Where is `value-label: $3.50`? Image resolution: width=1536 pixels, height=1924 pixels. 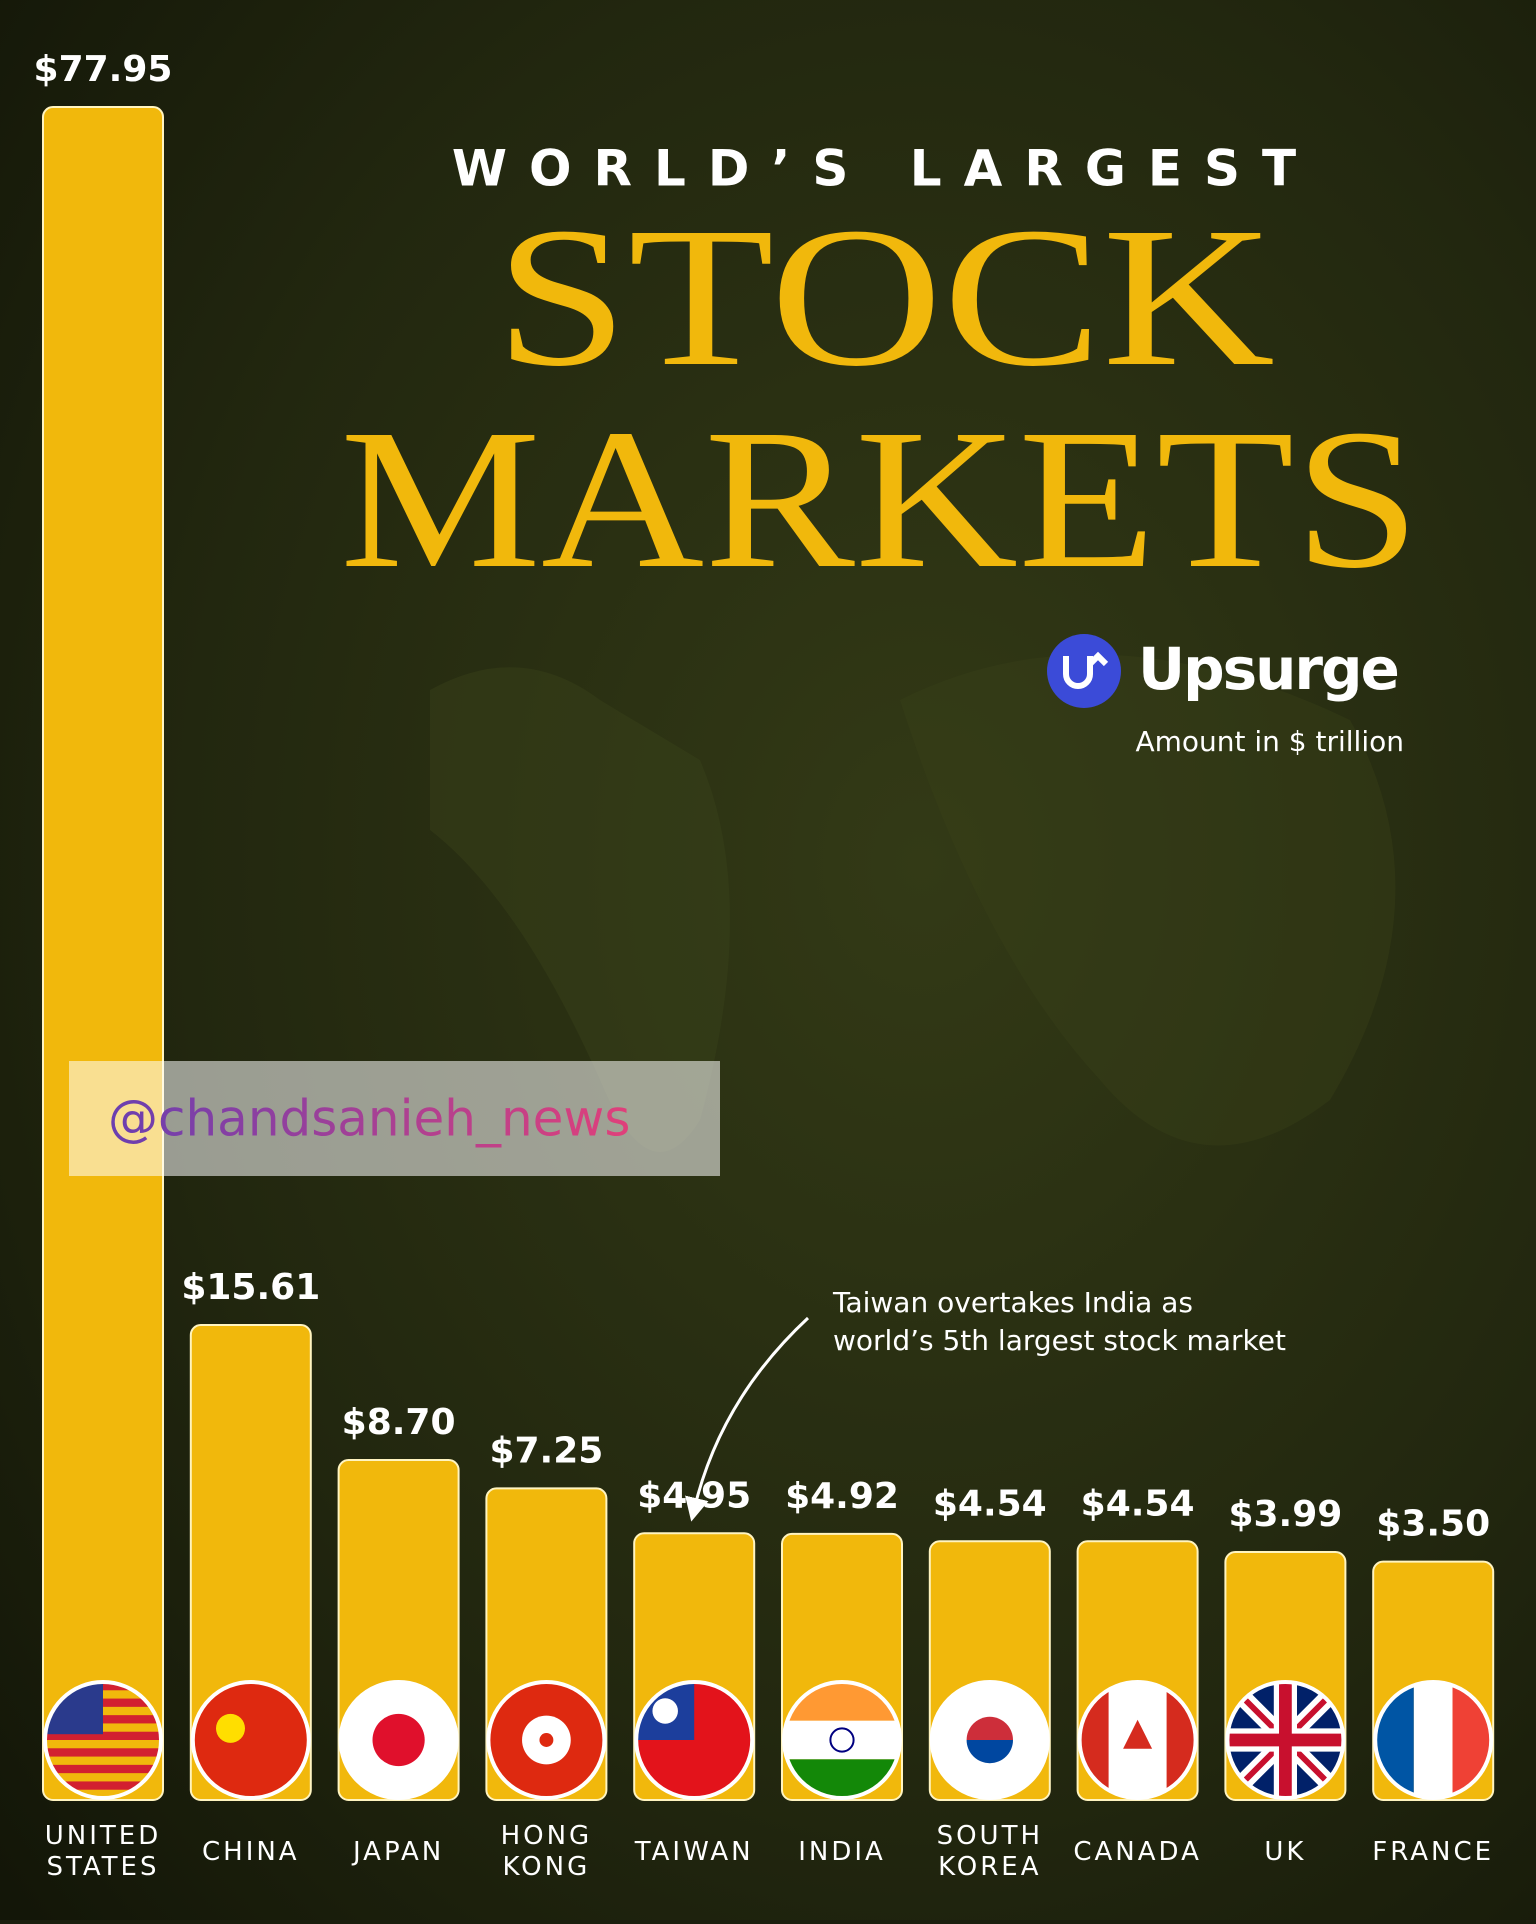 value-label: $3.50 is located at coordinates (1433, 1524).